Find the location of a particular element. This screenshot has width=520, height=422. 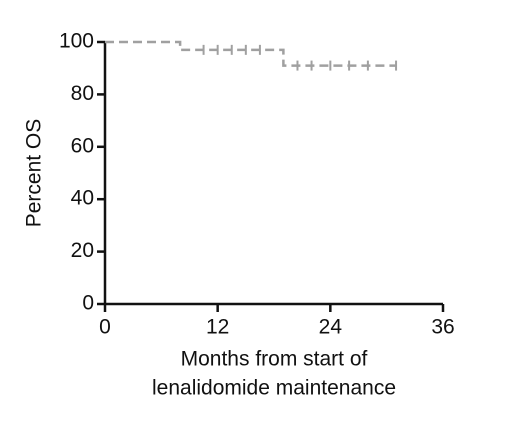

x-tick-label: 0 is located at coordinates (105, 327).